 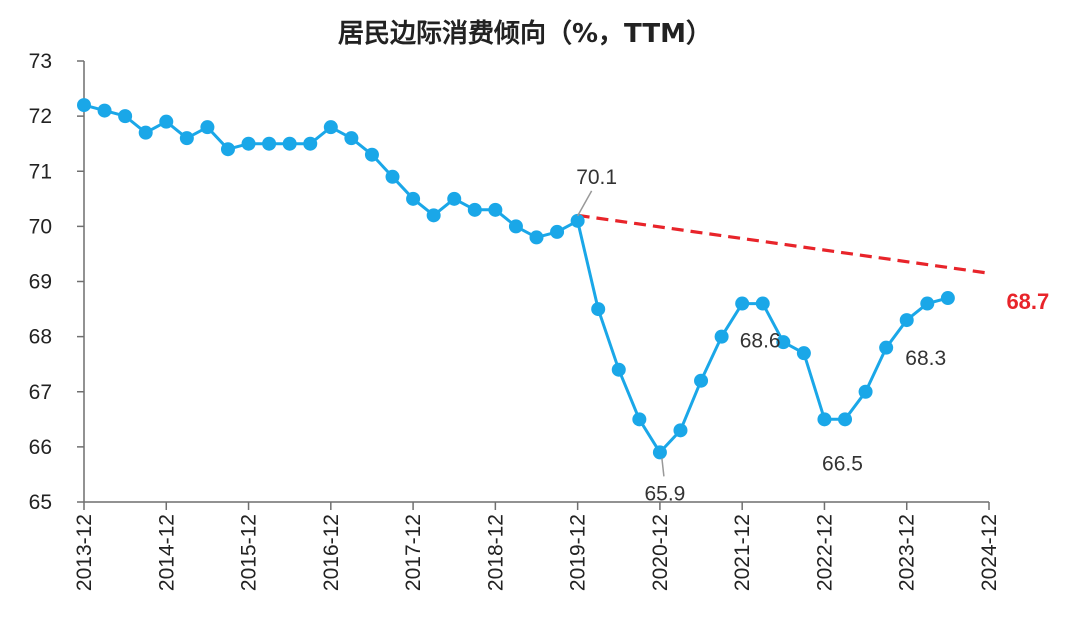 I want to click on x-tick-label: 2022-12, so click(x=824, y=552).